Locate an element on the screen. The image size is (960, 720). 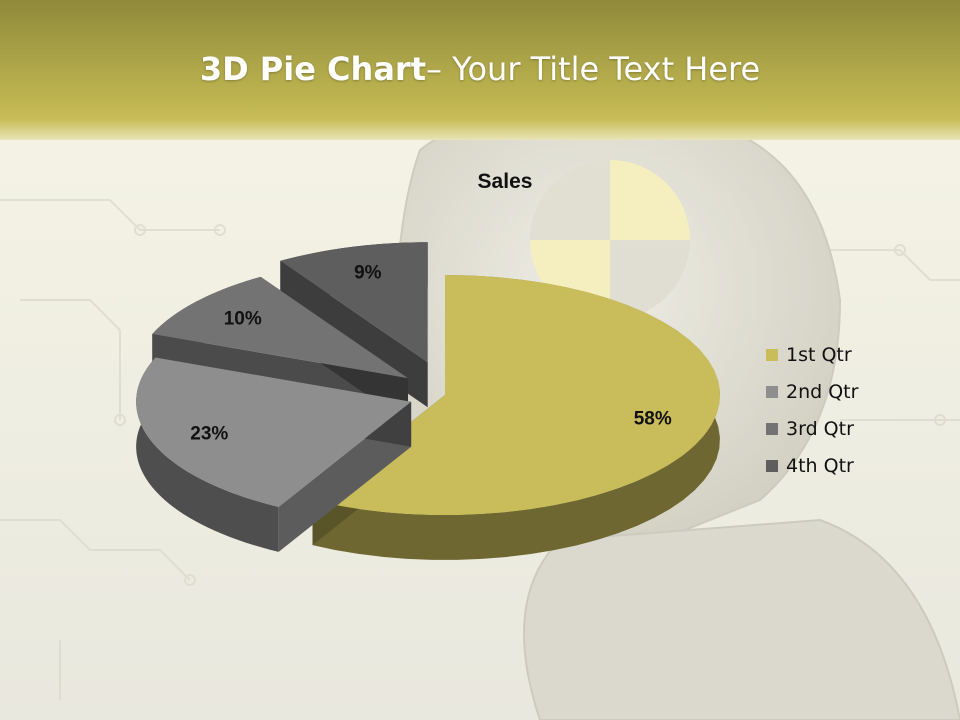
slide-title: 3D Pie Chart– Your Title Text Here is located at coordinates (480, 69).